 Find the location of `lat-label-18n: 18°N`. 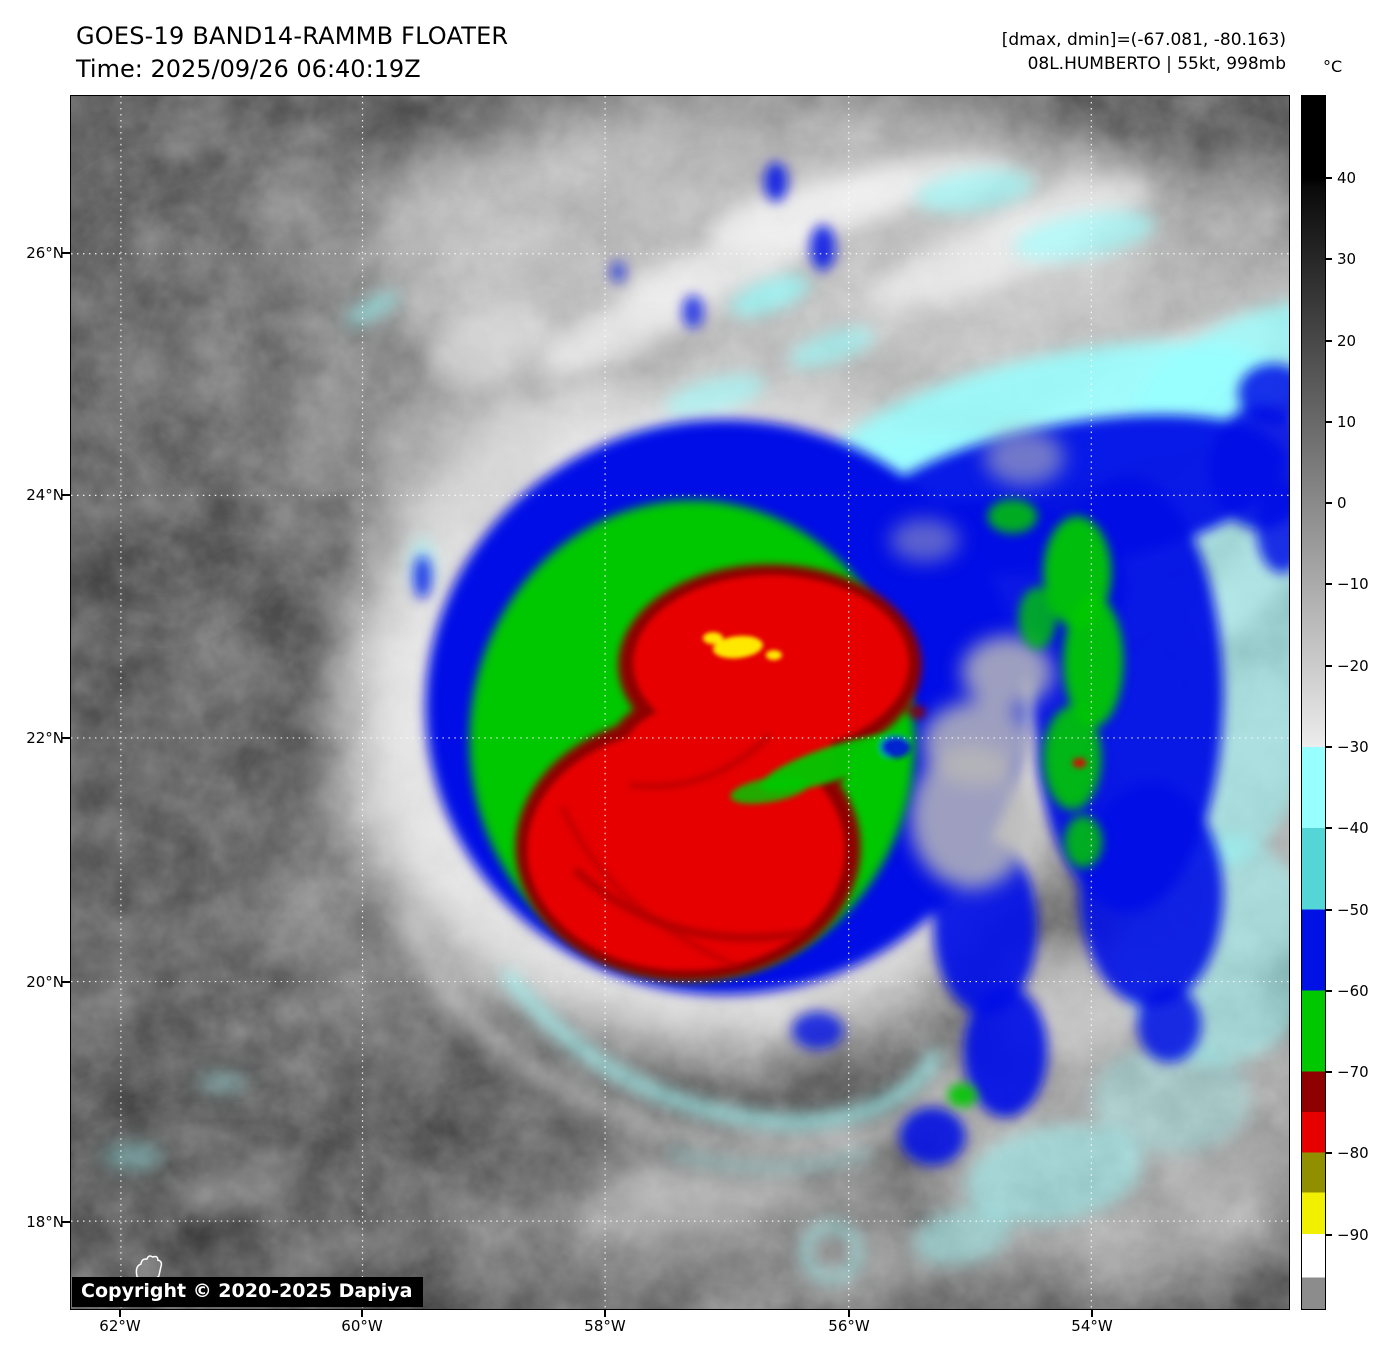

lat-label-18n: 18°N is located at coordinates (45, 1222).